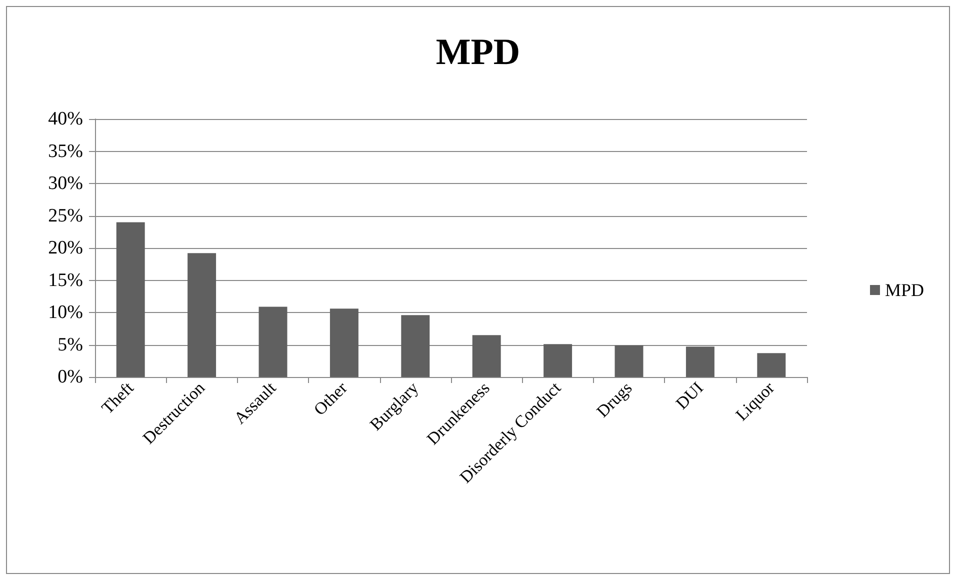  I want to click on y-tick-label: 15%, so click(66, 280).